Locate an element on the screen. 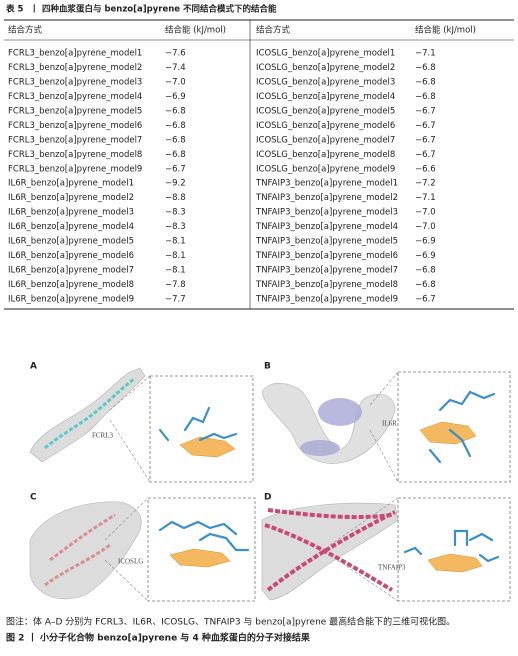 The image size is (518, 656). cell-mode: ICOSLG_benzo[a]pyrene_model7 is located at coordinates (325, 140).